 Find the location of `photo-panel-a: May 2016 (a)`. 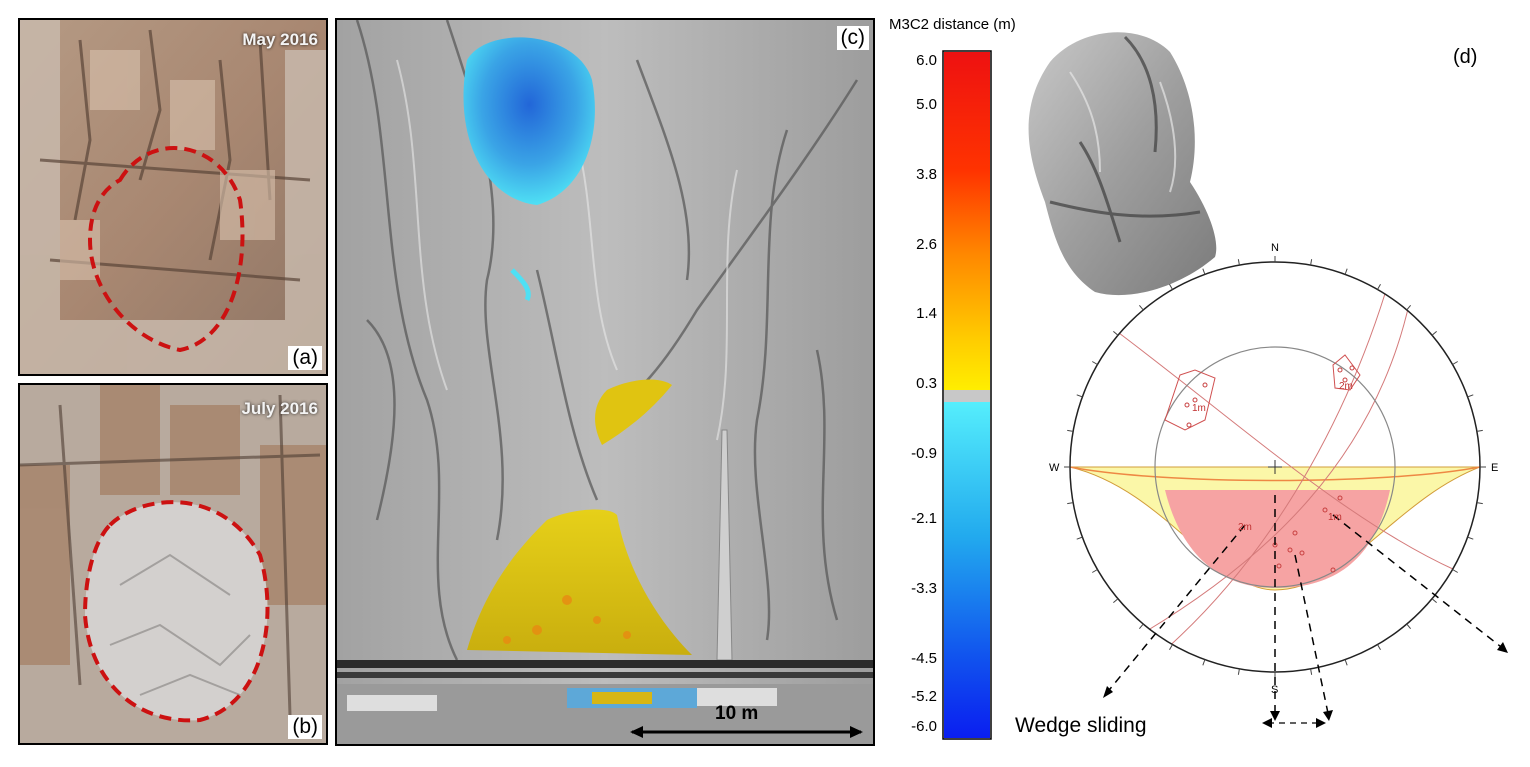

photo-panel-a: May 2016 (a) is located at coordinates (173, 197).